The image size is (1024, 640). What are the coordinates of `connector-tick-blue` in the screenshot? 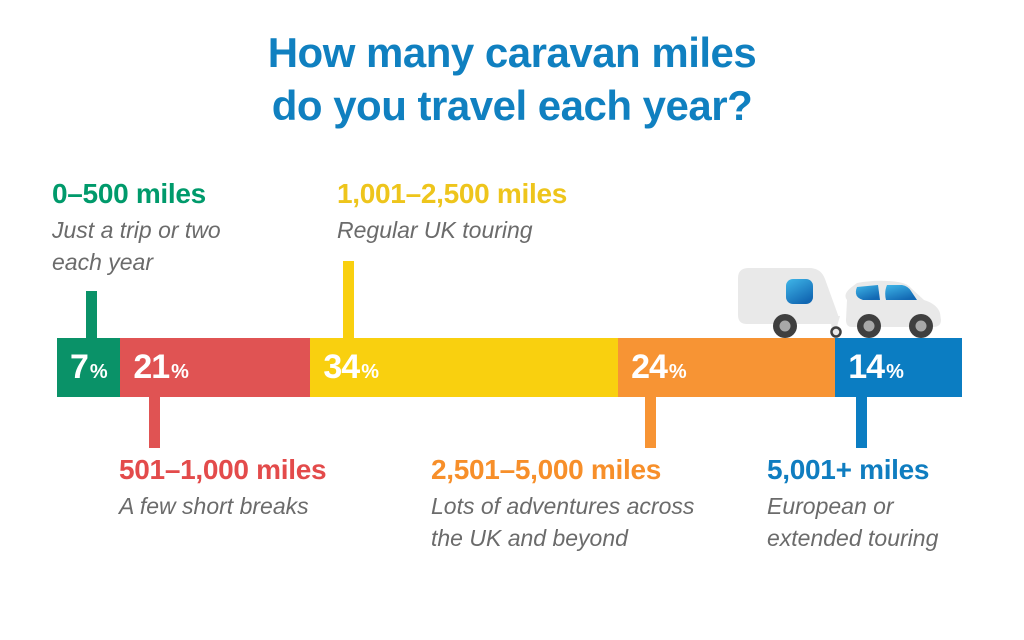 It's located at (861, 422).